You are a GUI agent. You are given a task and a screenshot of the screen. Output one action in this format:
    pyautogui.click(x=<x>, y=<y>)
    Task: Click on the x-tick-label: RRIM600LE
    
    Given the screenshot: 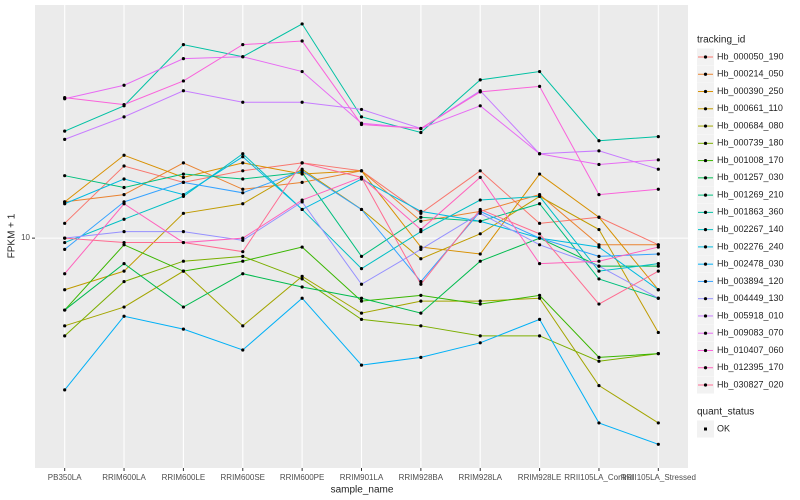 What is the action you would take?
    pyautogui.click(x=184, y=477)
    